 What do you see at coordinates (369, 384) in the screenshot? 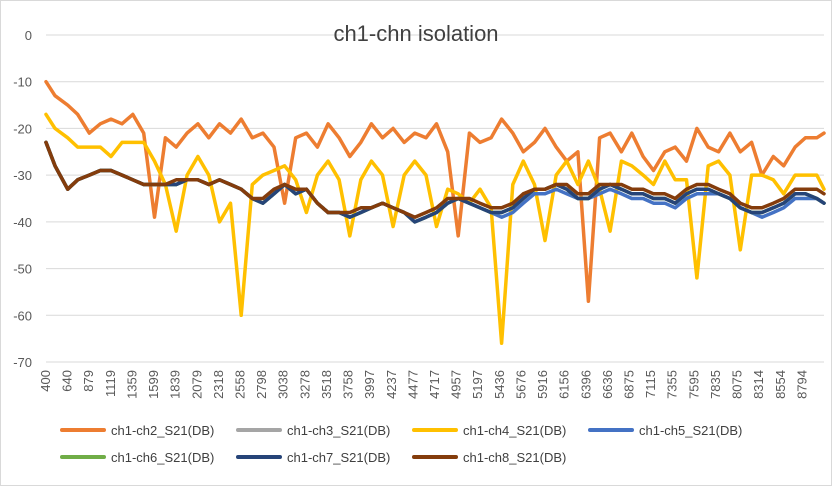
I see `x-tick-label: 3997` at bounding box center [369, 384].